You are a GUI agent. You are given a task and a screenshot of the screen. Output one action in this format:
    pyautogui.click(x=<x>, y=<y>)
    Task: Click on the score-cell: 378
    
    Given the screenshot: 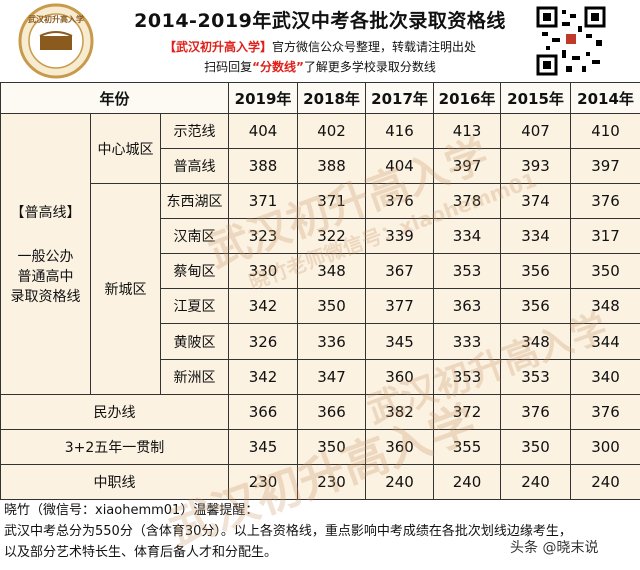 What is the action you would take?
    pyautogui.click(x=467, y=201)
    